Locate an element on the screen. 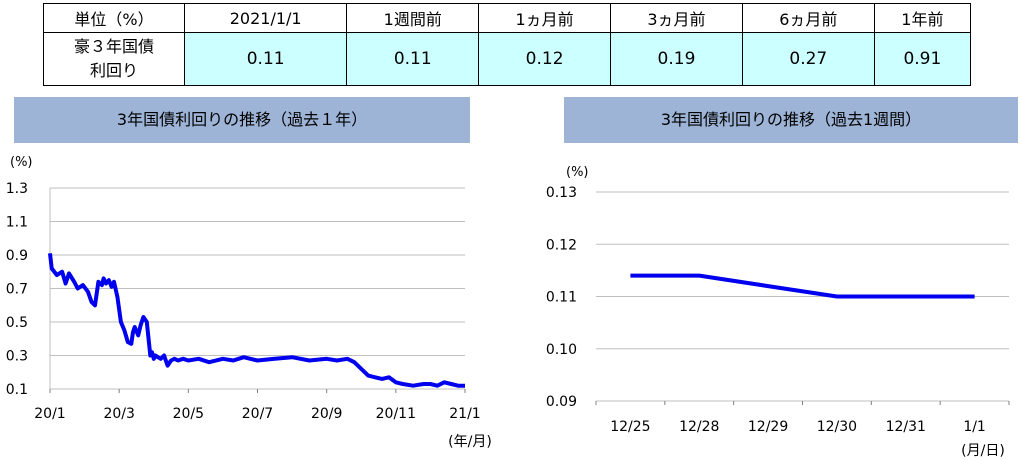  table-cell: 0.19 is located at coordinates (676, 59).